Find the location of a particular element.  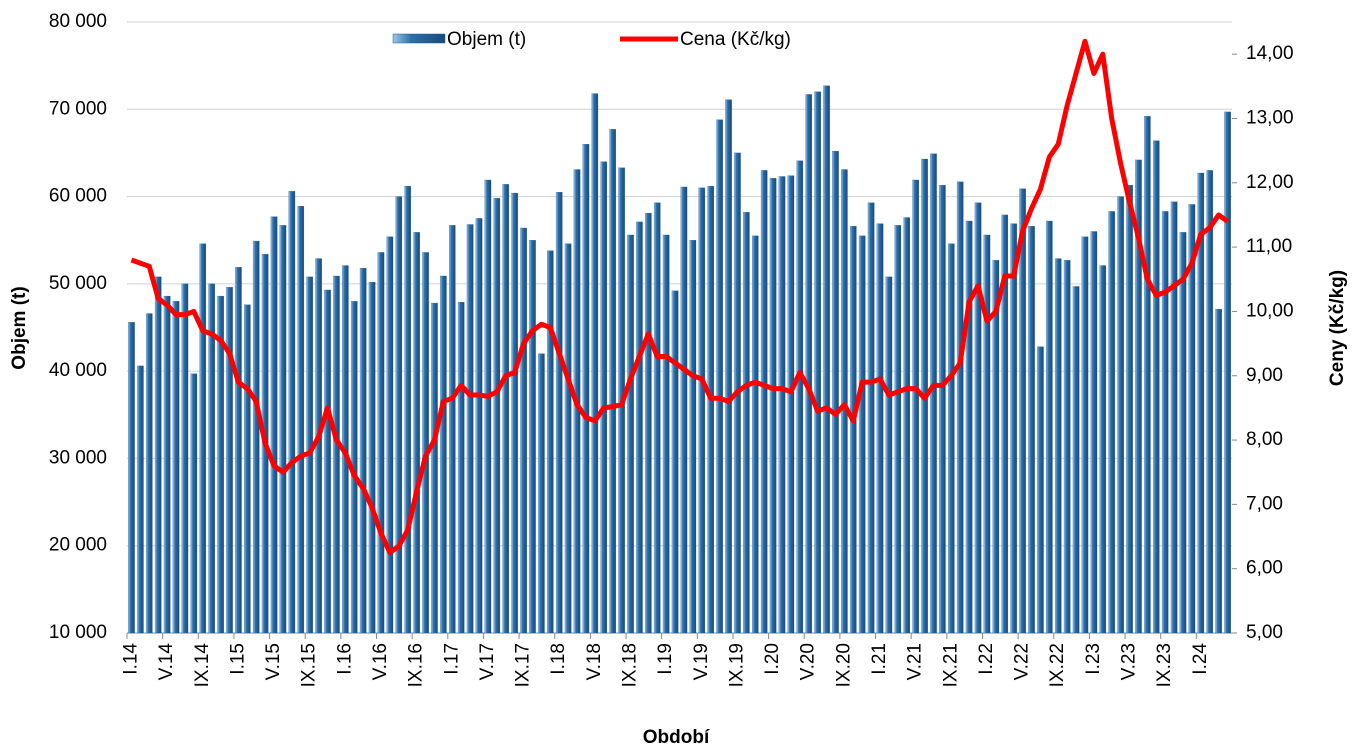

x-tick-label: IX.22 is located at coordinates (1057, 665).